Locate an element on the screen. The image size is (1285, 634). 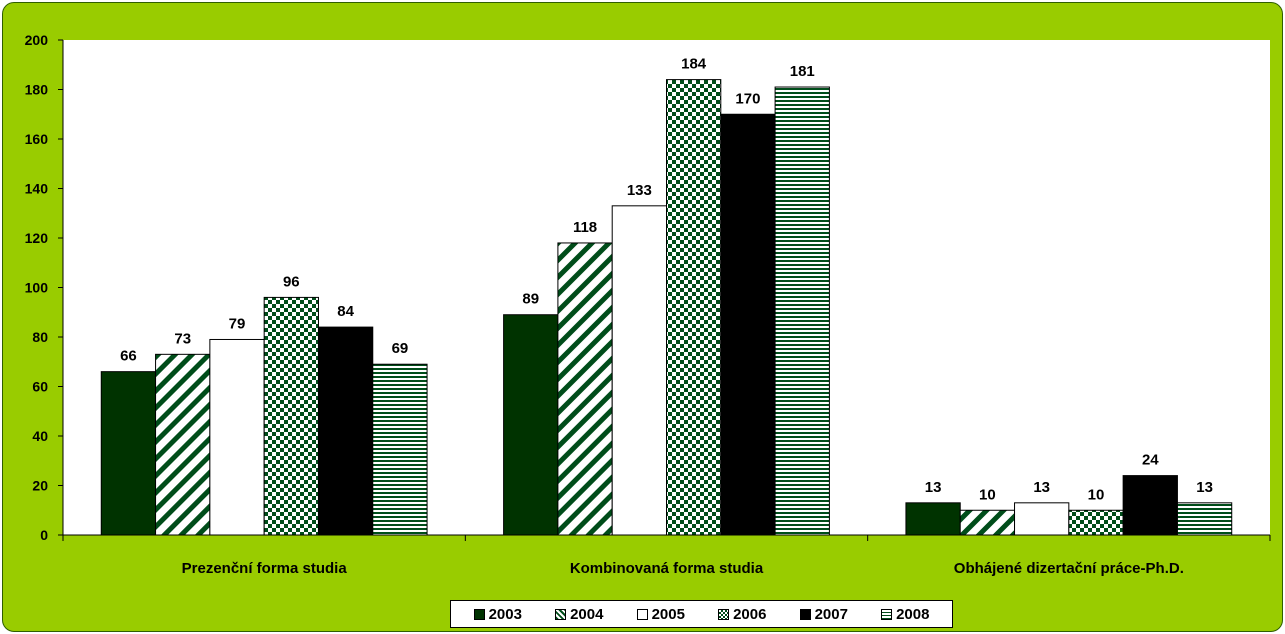
y-tick-label: 120 is located at coordinates (37, 238).